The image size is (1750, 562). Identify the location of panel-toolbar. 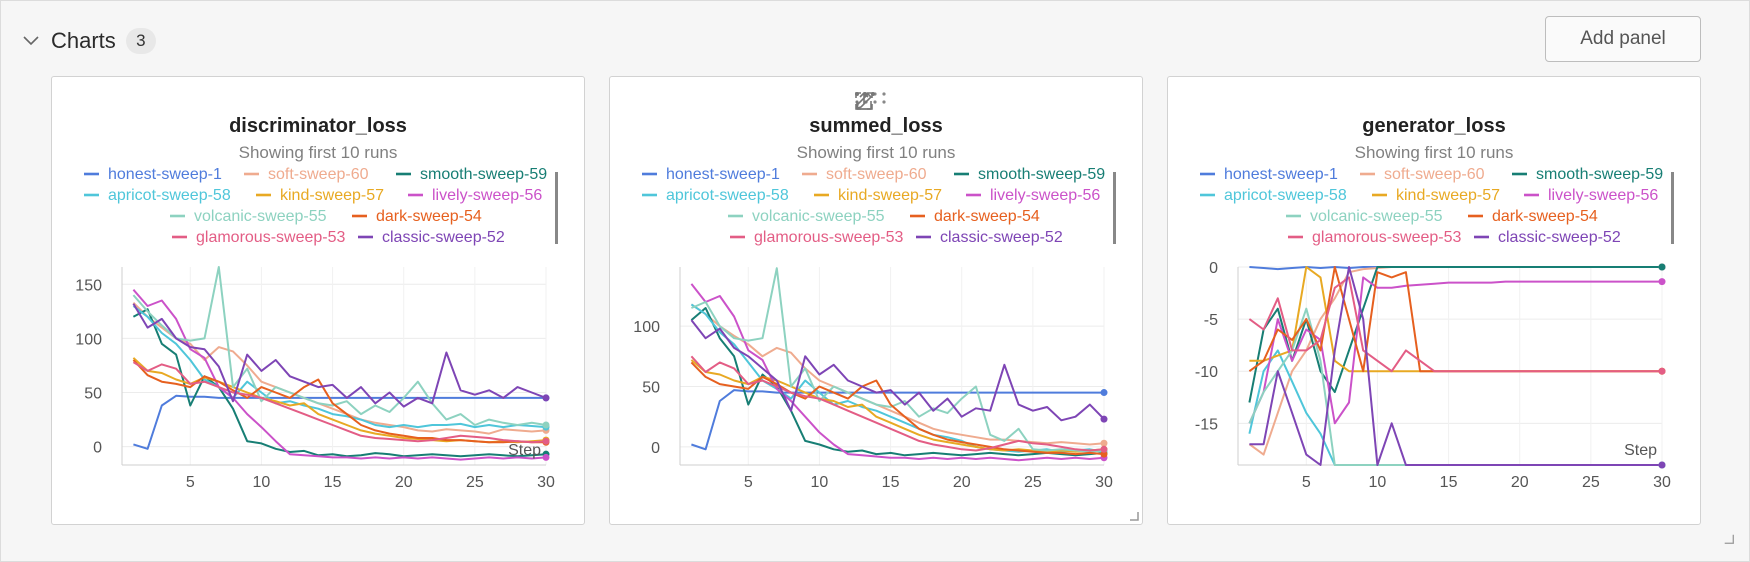
(970, 106).